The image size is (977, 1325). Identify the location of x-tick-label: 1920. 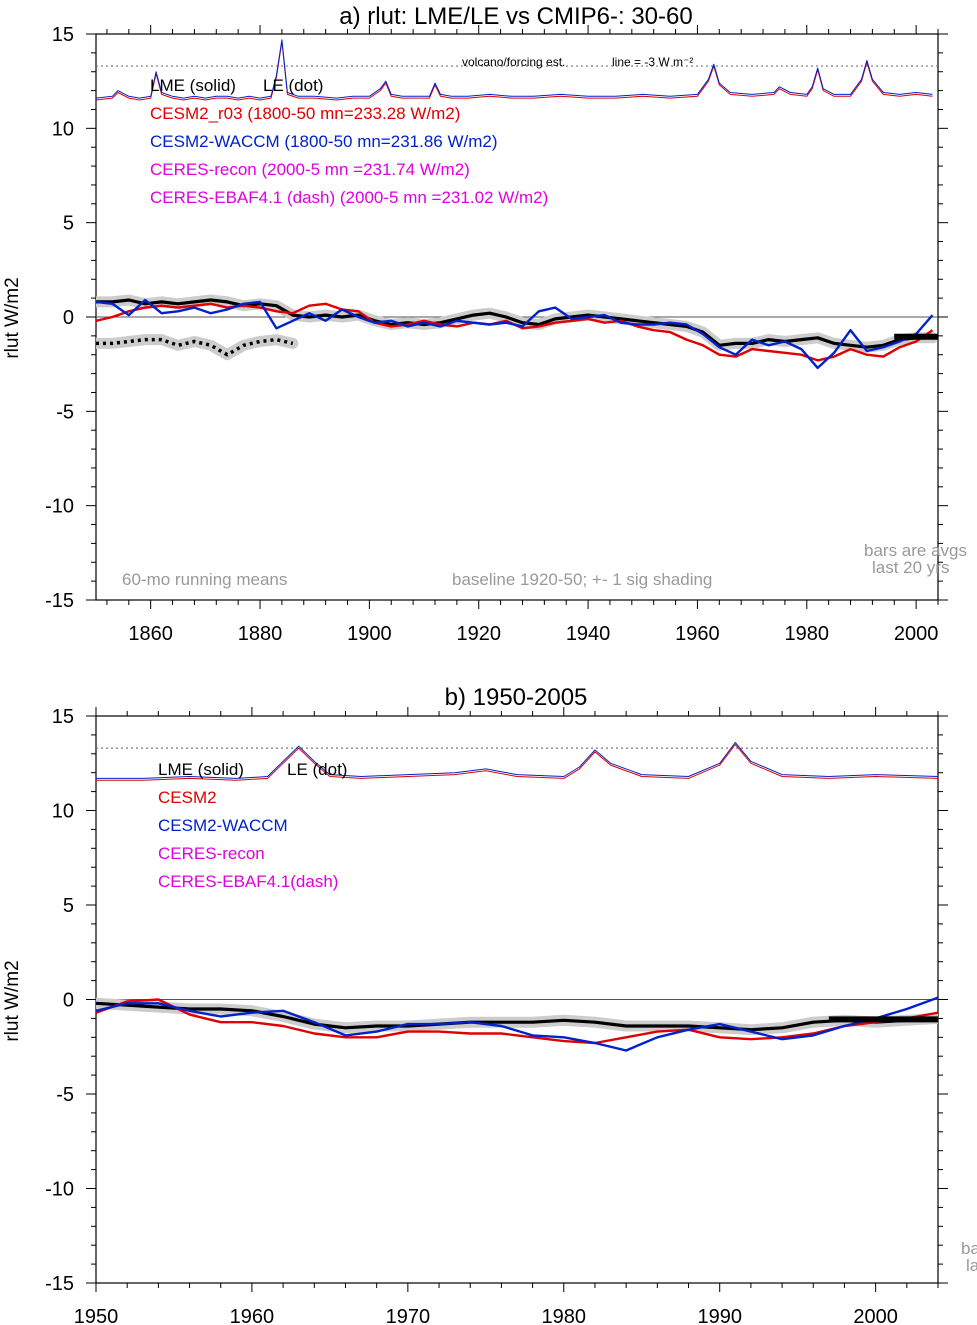
(478, 634).